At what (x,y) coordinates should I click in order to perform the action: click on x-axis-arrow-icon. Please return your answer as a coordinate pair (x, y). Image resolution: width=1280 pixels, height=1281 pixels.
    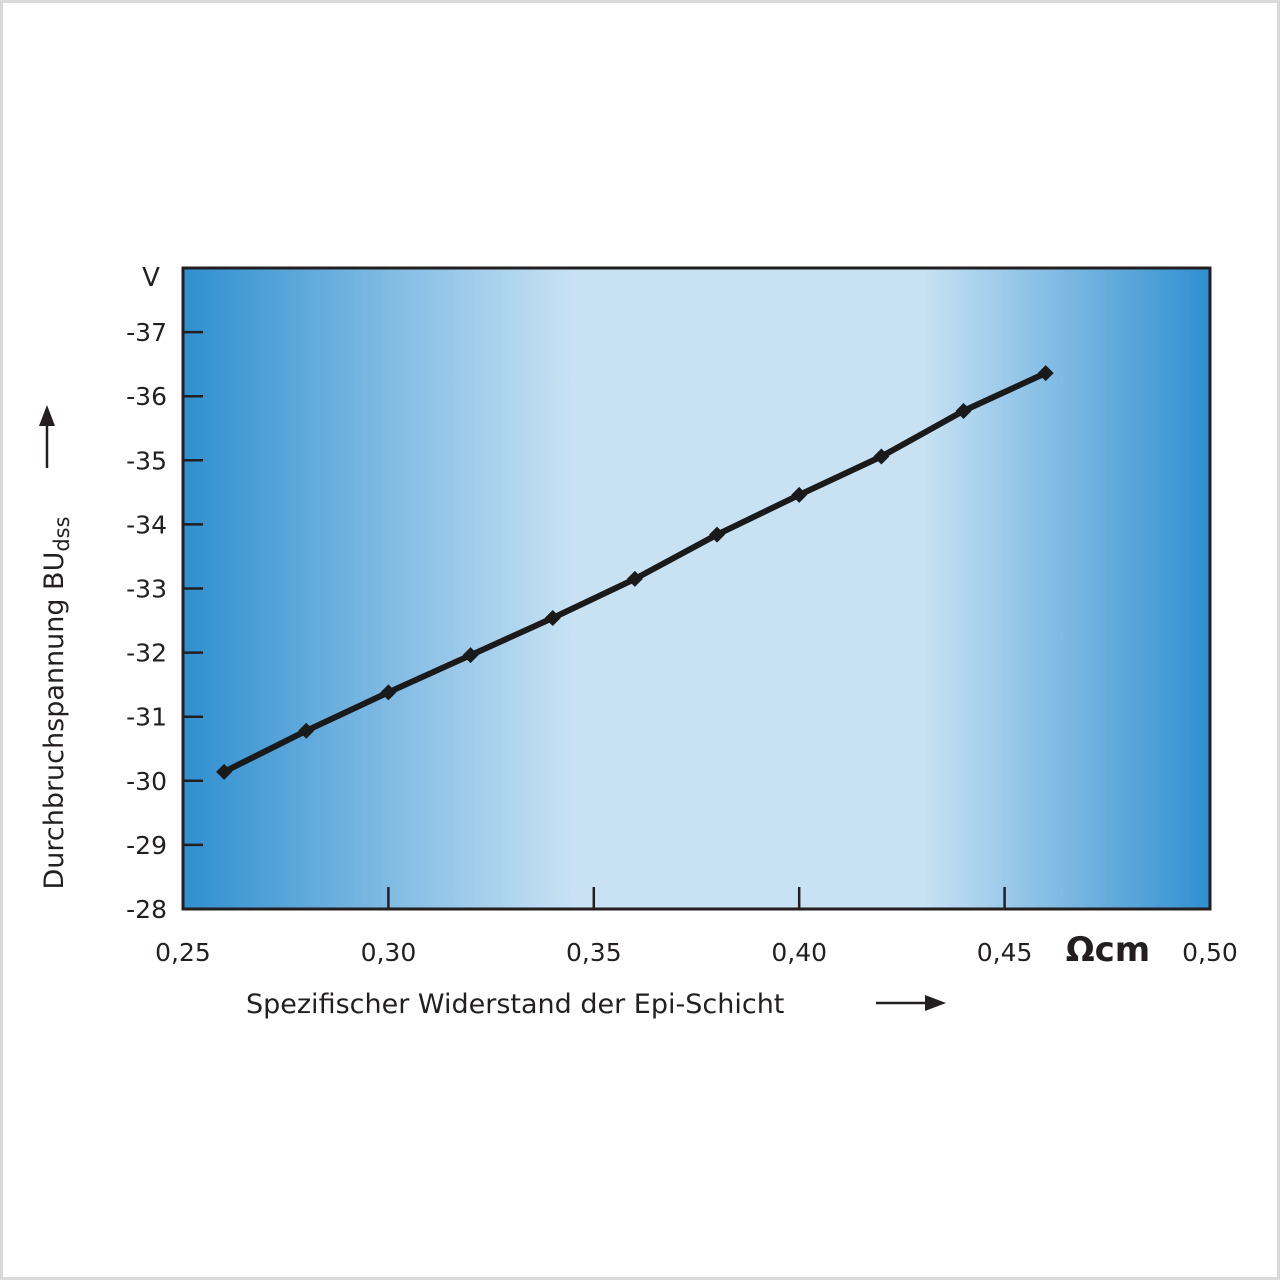
    Looking at the image, I should click on (911, 1003).